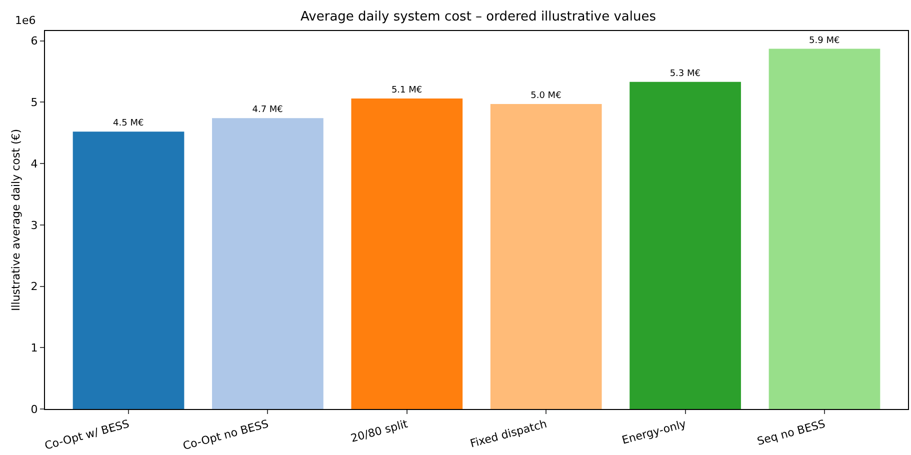  I want to click on y-tick-label: 6, so click(34, 41).